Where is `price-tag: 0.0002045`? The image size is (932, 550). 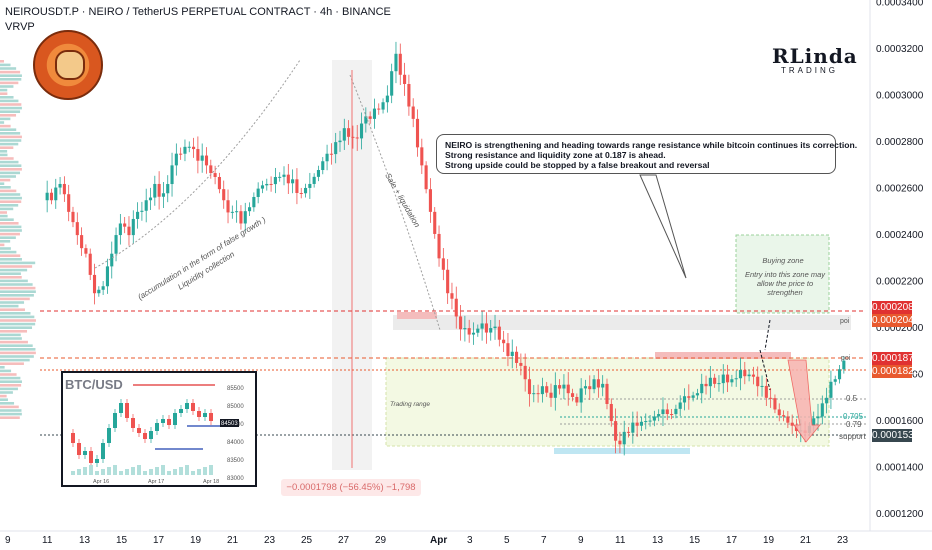
price-tag: 0.0002045 is located at coordinates (896, 320).